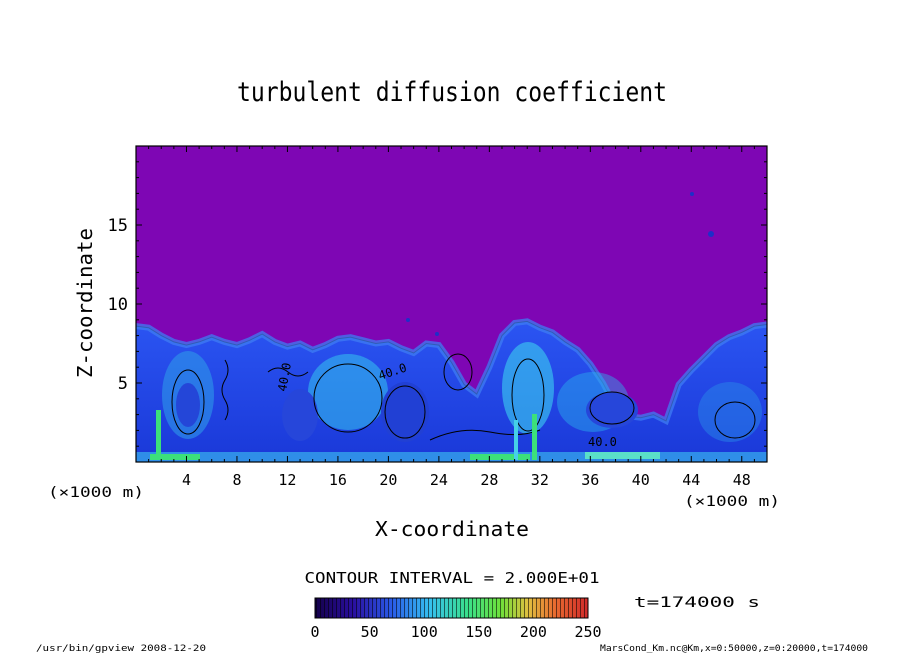  I want to click on colorbar-tick-label: 150, so click(478, 632).